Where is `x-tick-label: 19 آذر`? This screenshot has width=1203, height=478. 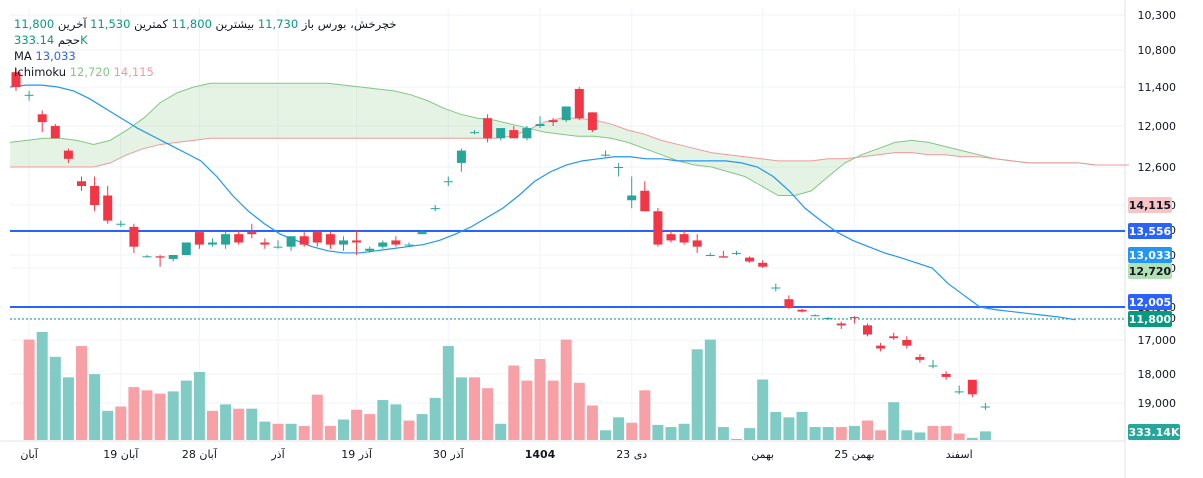
x-tick-label: 19 آذر is located at coordinates (357, 454).